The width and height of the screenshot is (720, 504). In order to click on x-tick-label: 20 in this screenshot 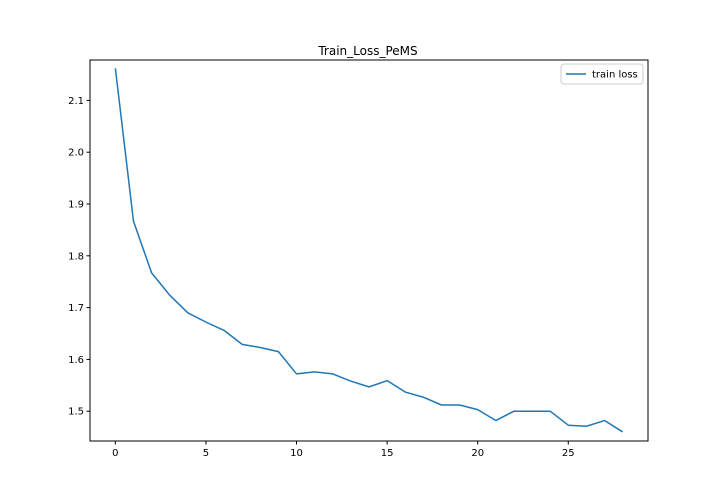, I will do `click(477, 453)`.